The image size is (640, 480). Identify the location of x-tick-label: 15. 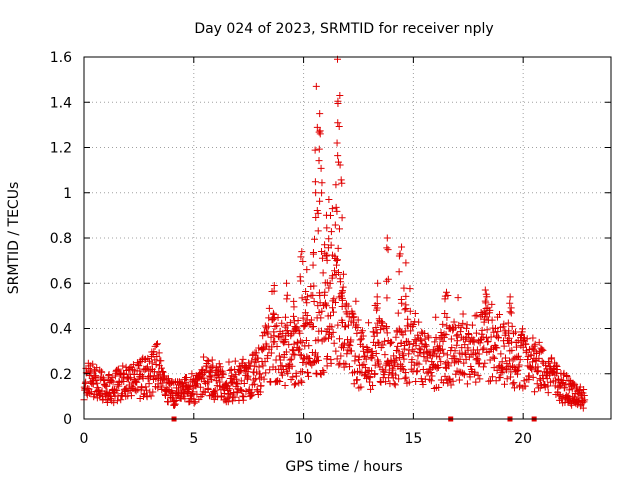
(413, 439).